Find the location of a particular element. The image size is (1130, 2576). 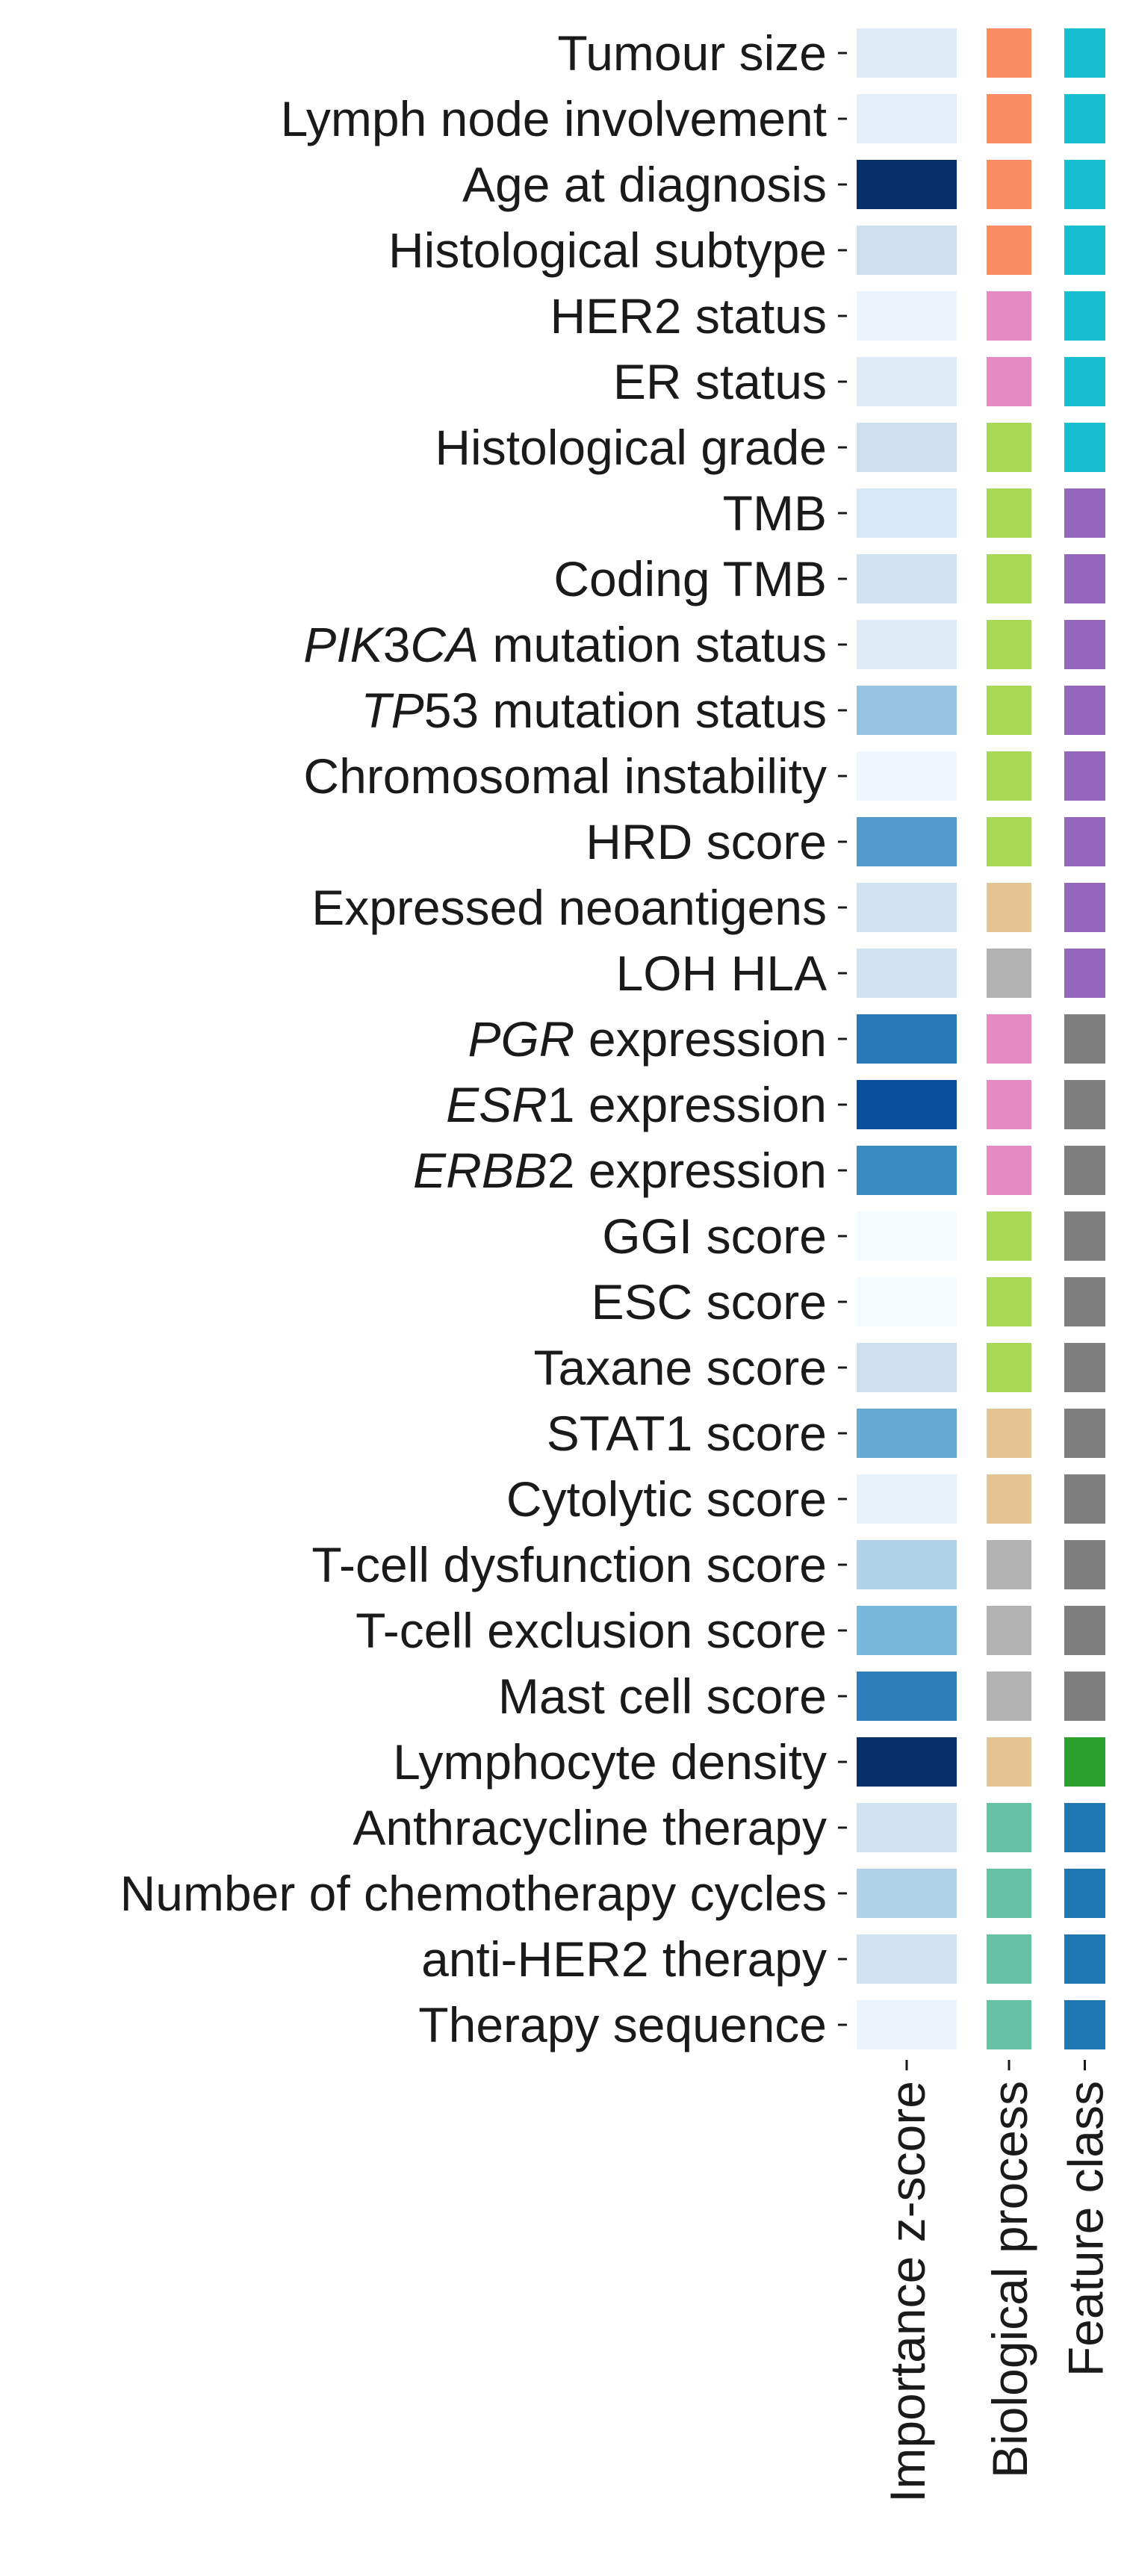

heatmap-row: STAT1 score is located at coordinates (826, 1434).